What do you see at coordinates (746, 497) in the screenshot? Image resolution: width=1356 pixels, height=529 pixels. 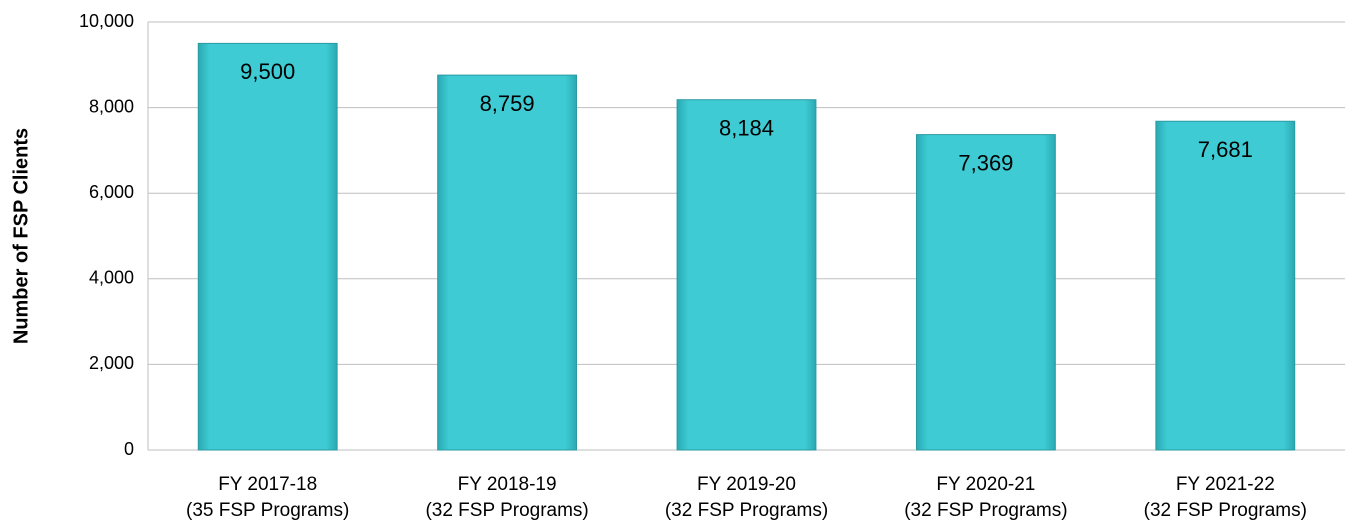 I see `x-tick-label: FY 2019-20 (32 FSP Programs)` at bounding box center [746, 497].